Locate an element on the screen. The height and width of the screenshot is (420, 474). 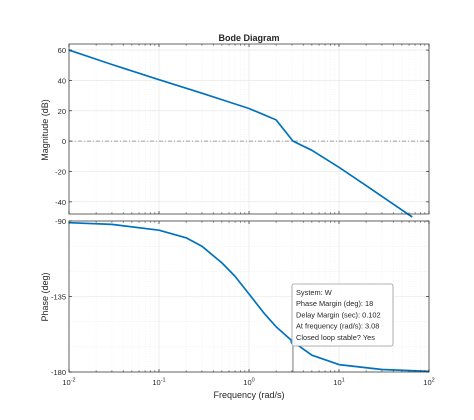
magnitude-y-tick-label: 40 is located at coordinates (62, 80).